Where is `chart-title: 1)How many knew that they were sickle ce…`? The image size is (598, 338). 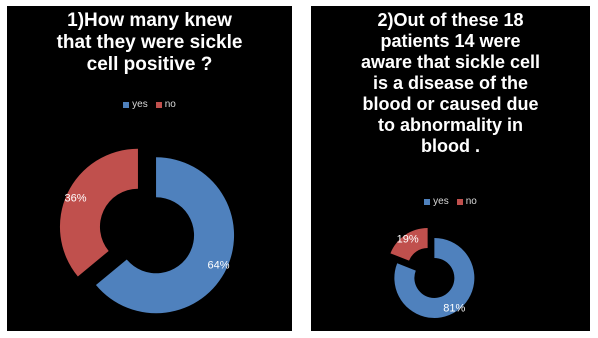 chart-title: 1)How many knew that they were sickle ce… is located at coordinates (149, 42).